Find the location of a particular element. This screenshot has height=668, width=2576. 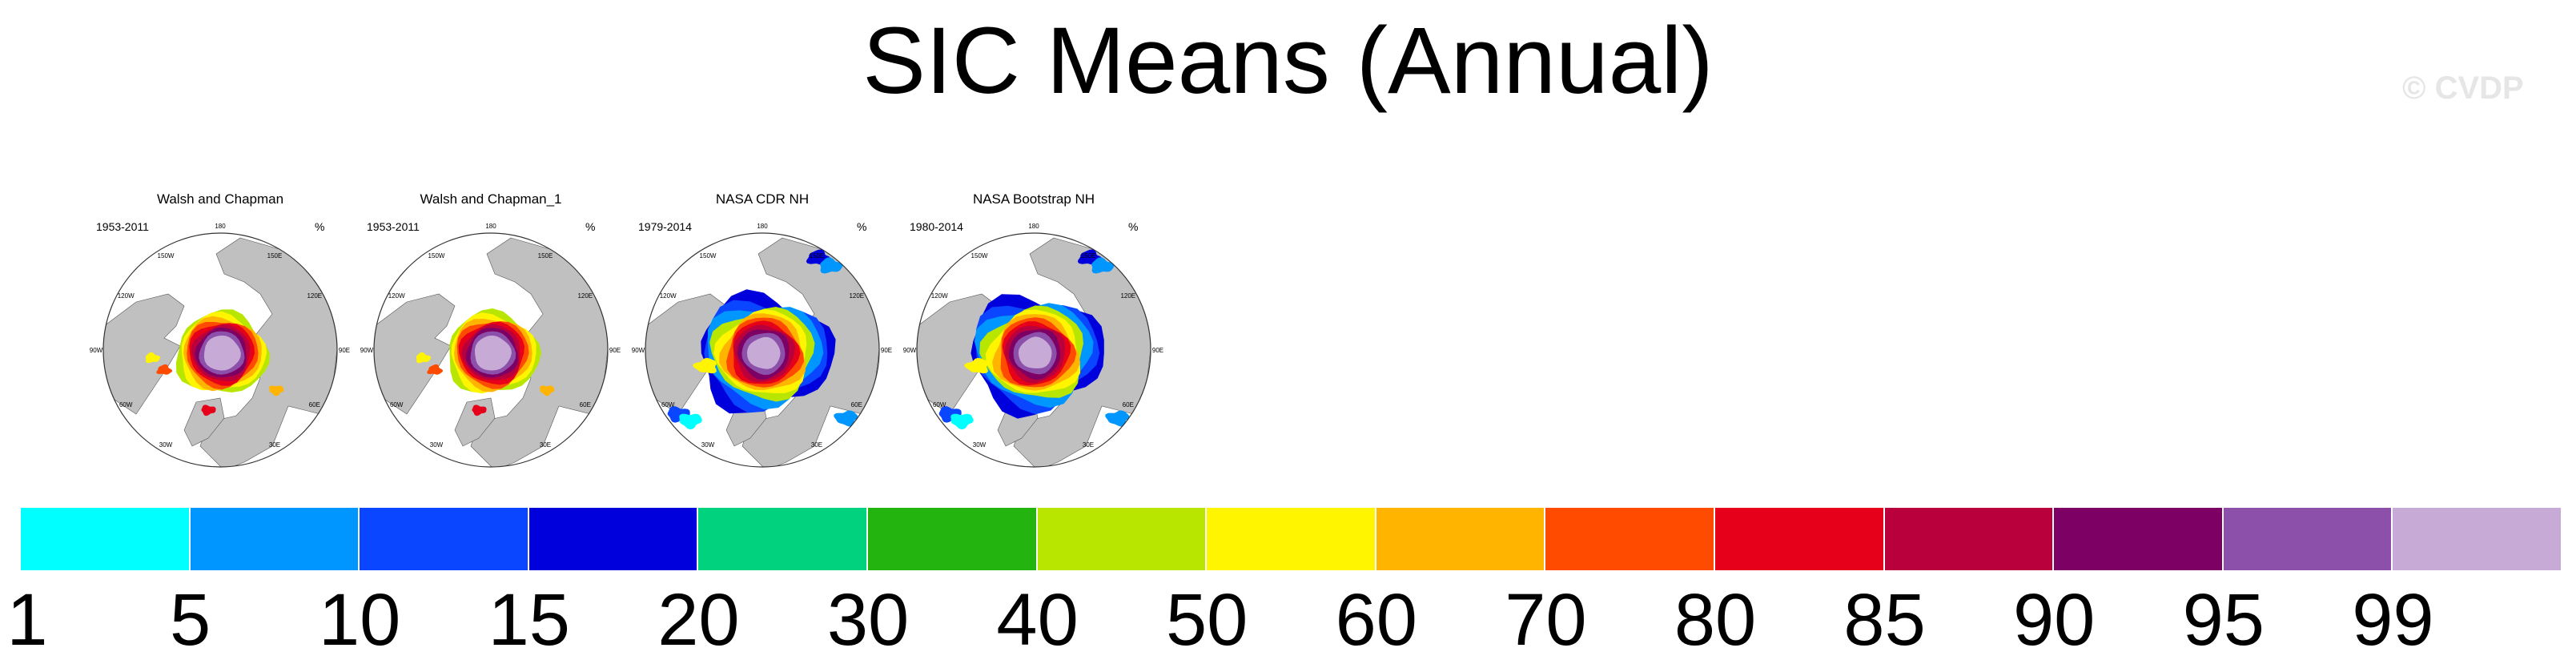

colorbar-tick-label: 15 is located at coordinates (529, 620).